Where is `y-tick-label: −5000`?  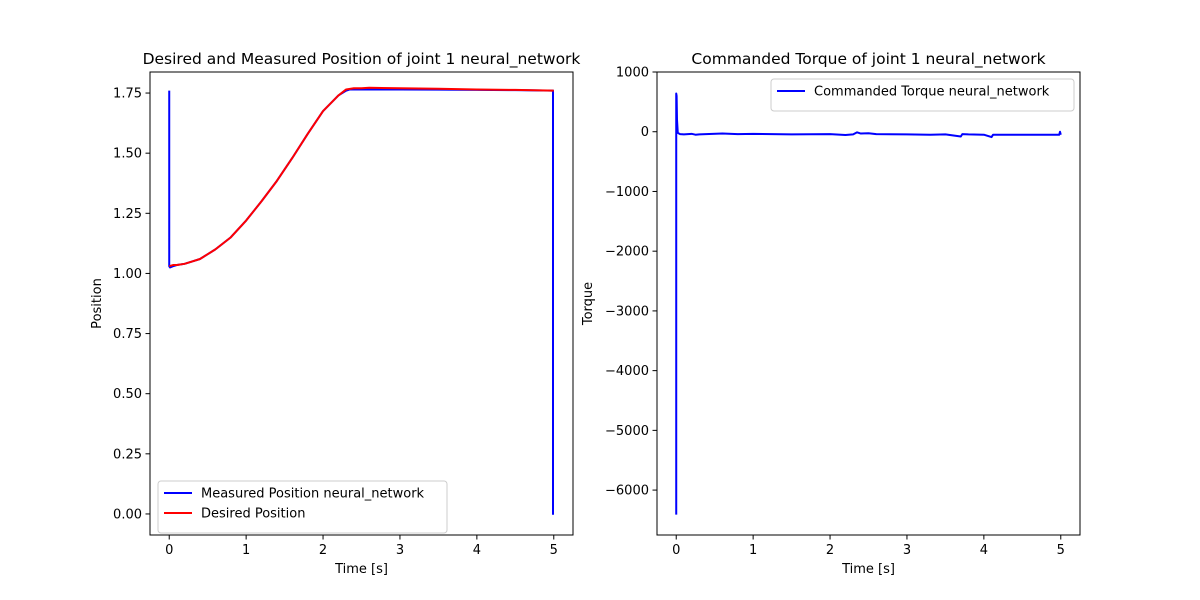 y-tick-label: −5000 is located at coordinates (627, 431).